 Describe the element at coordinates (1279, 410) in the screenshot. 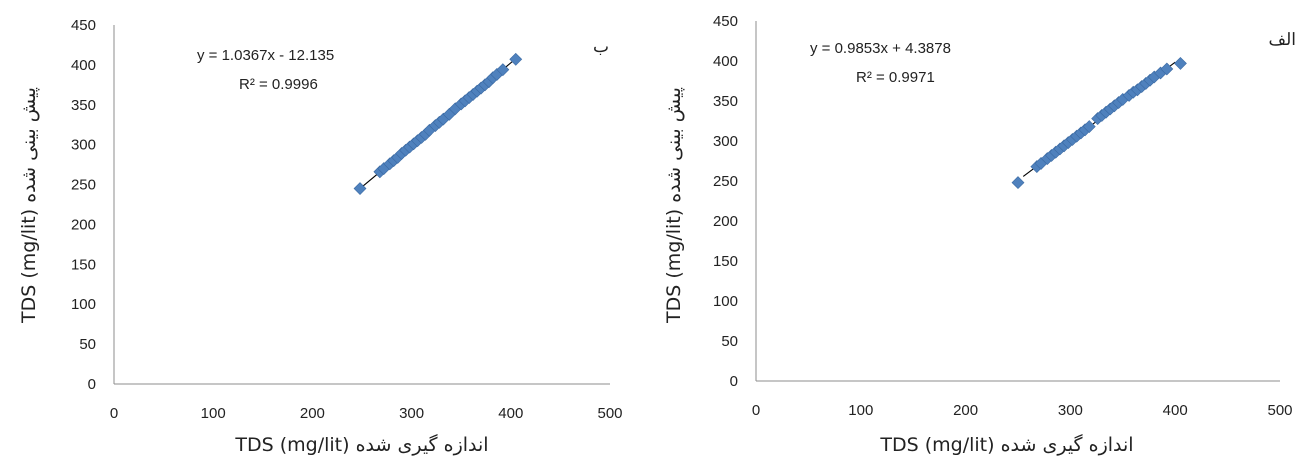

I see `panel-alef-x-tick-label: 500` at that location.